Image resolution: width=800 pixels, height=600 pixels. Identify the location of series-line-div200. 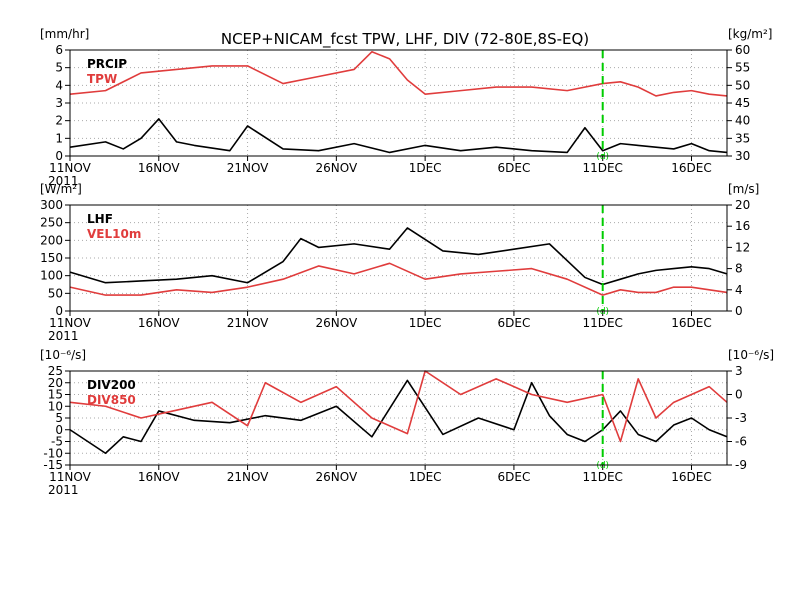
(398, 417).